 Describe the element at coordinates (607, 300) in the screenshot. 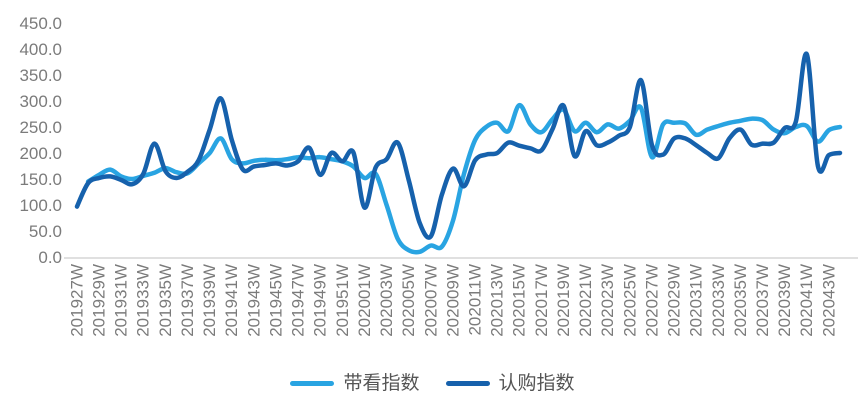

I see `x-axis-tick-label: 202023W` at that location.